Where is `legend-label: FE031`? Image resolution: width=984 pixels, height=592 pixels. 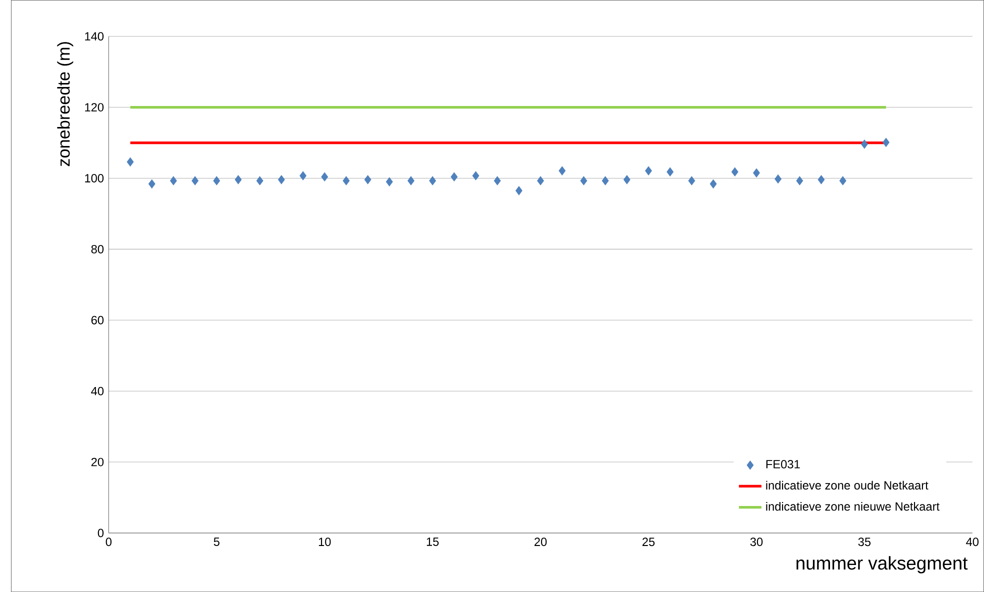 legend-label: FE031 is located at coordinates (783, 464).